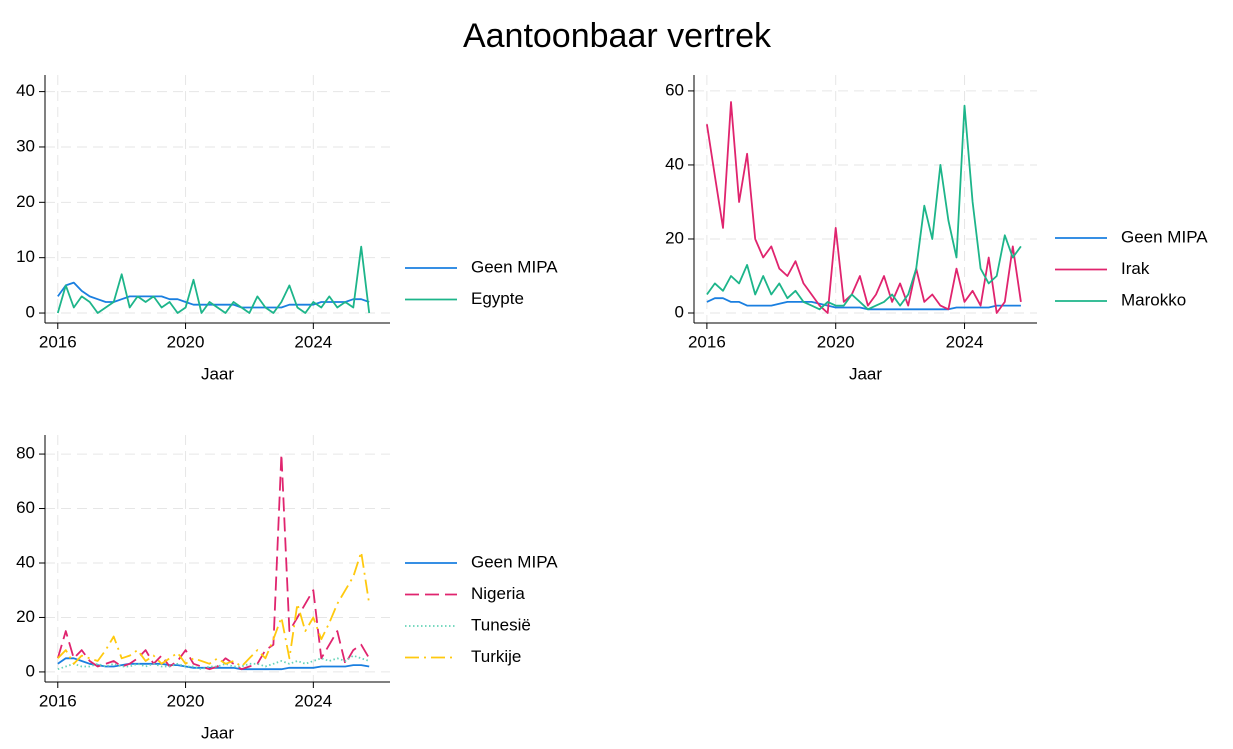  I want to click on y-tick-label: 80, so click(25, 453).